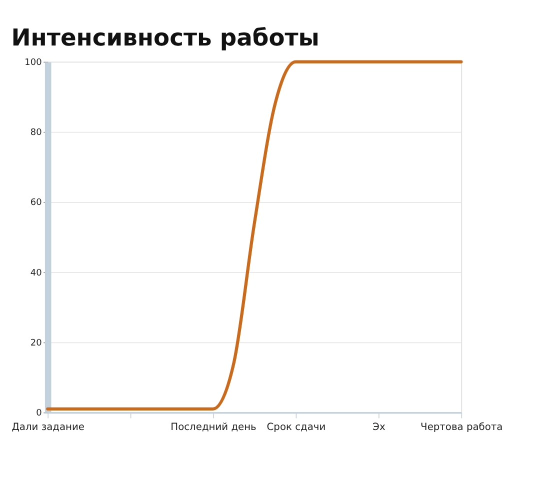 This screenshot has width=543, height=480. Describe the element at coordinates (213, 427) in the screenshot. I see `x-tick-label: Последний день` at that location.